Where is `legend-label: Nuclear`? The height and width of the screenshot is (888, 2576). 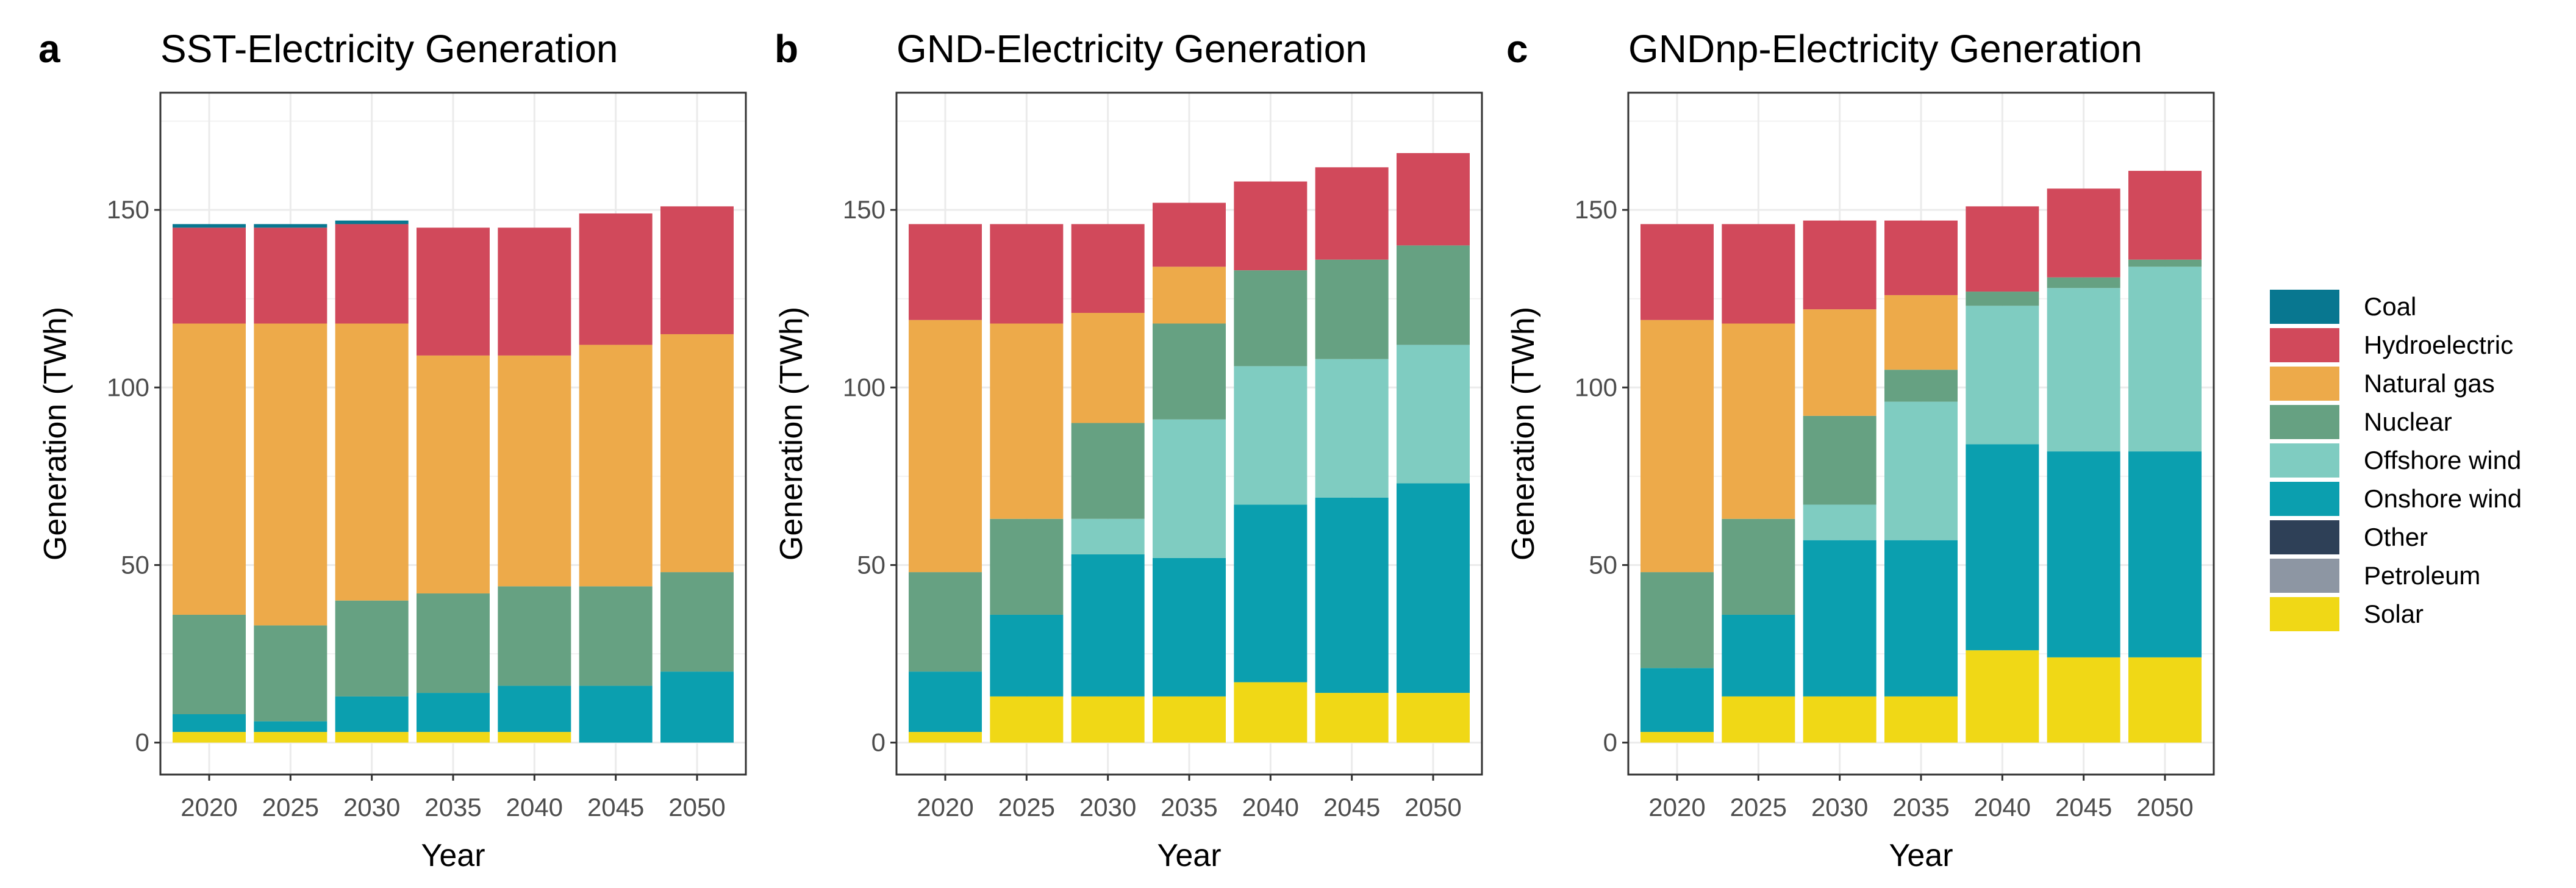 legend-label: Nuclear is located at coordinates (2408, 421).